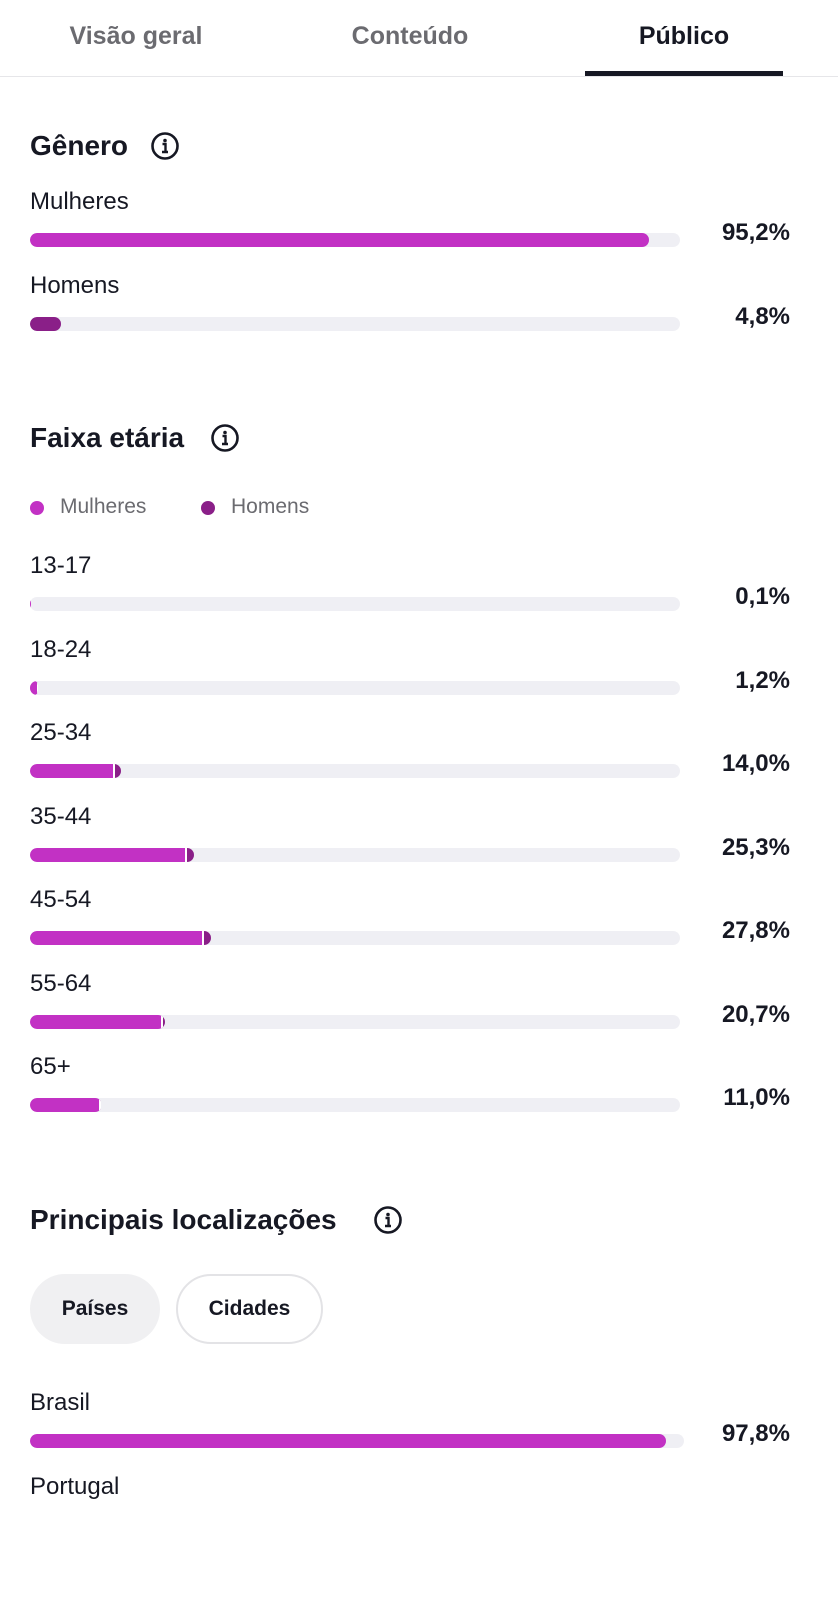  I want to click on value-label: 14,0%, so click(755, 763).